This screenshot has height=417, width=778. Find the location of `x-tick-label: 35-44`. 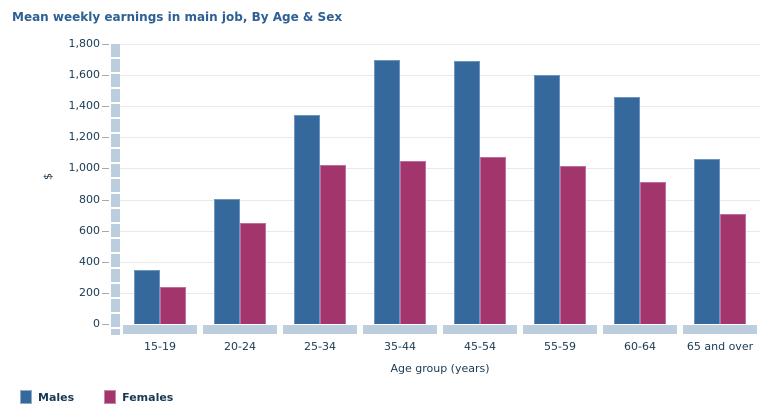

x-tick-label: 35-44 is located at coordinates (400, 346).